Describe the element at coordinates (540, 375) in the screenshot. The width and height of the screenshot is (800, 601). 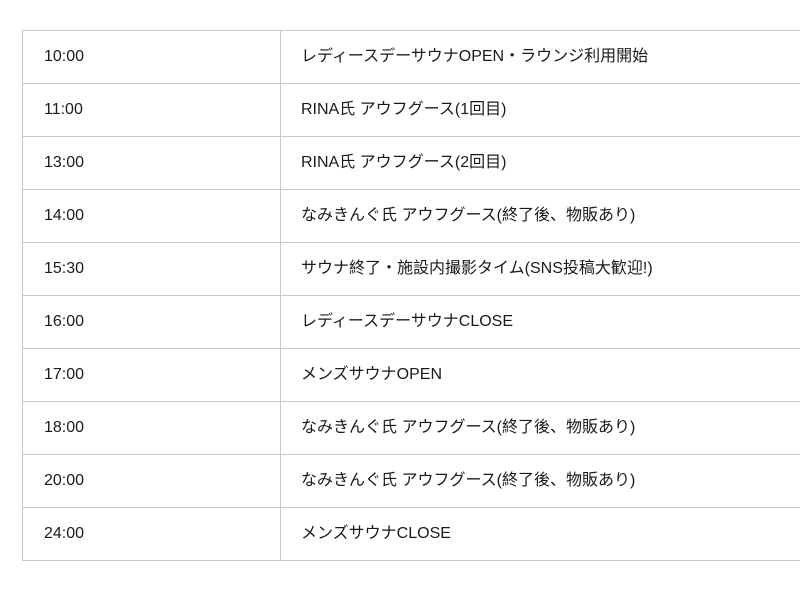
I see `event-cell: メンズサウナOPEN` at that location.